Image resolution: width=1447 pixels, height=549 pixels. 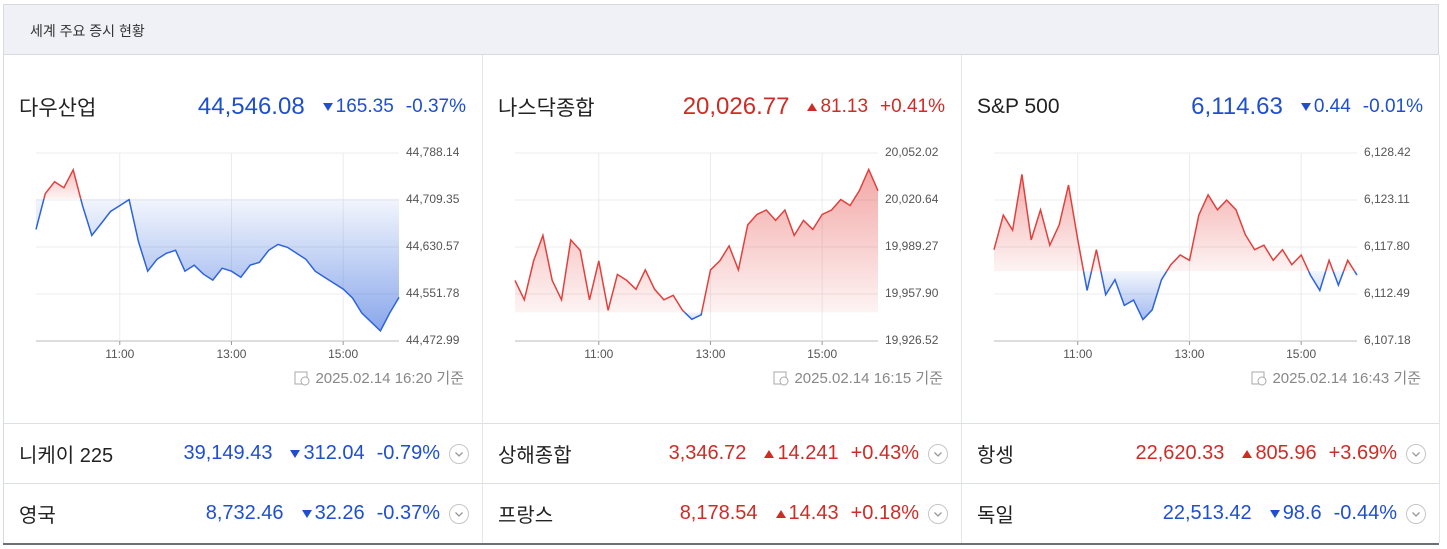 I want to click on quote: 8,732.46 32.26 -0.37%, so click(x=323, y=513).